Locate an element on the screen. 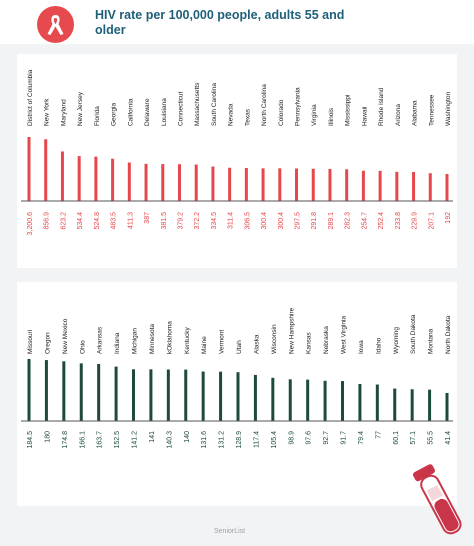 This screenshot has width=474, height=546. value-label: 131.2 is located at coordinates (222, 440).